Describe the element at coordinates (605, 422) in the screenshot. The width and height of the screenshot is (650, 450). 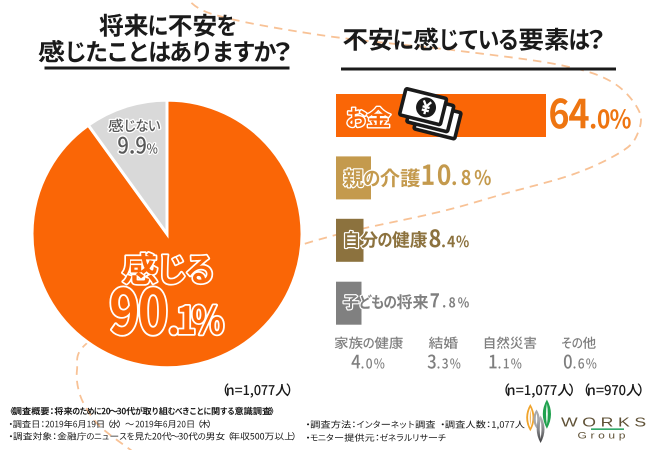
I see `svg-text: WORKS` at that location.